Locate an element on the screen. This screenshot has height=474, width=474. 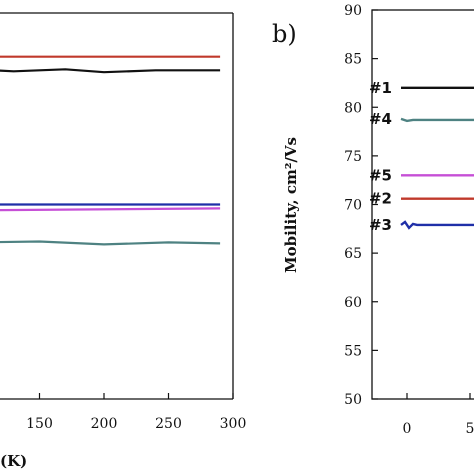
legend-label: #4 is located at coordinates (380, 119).